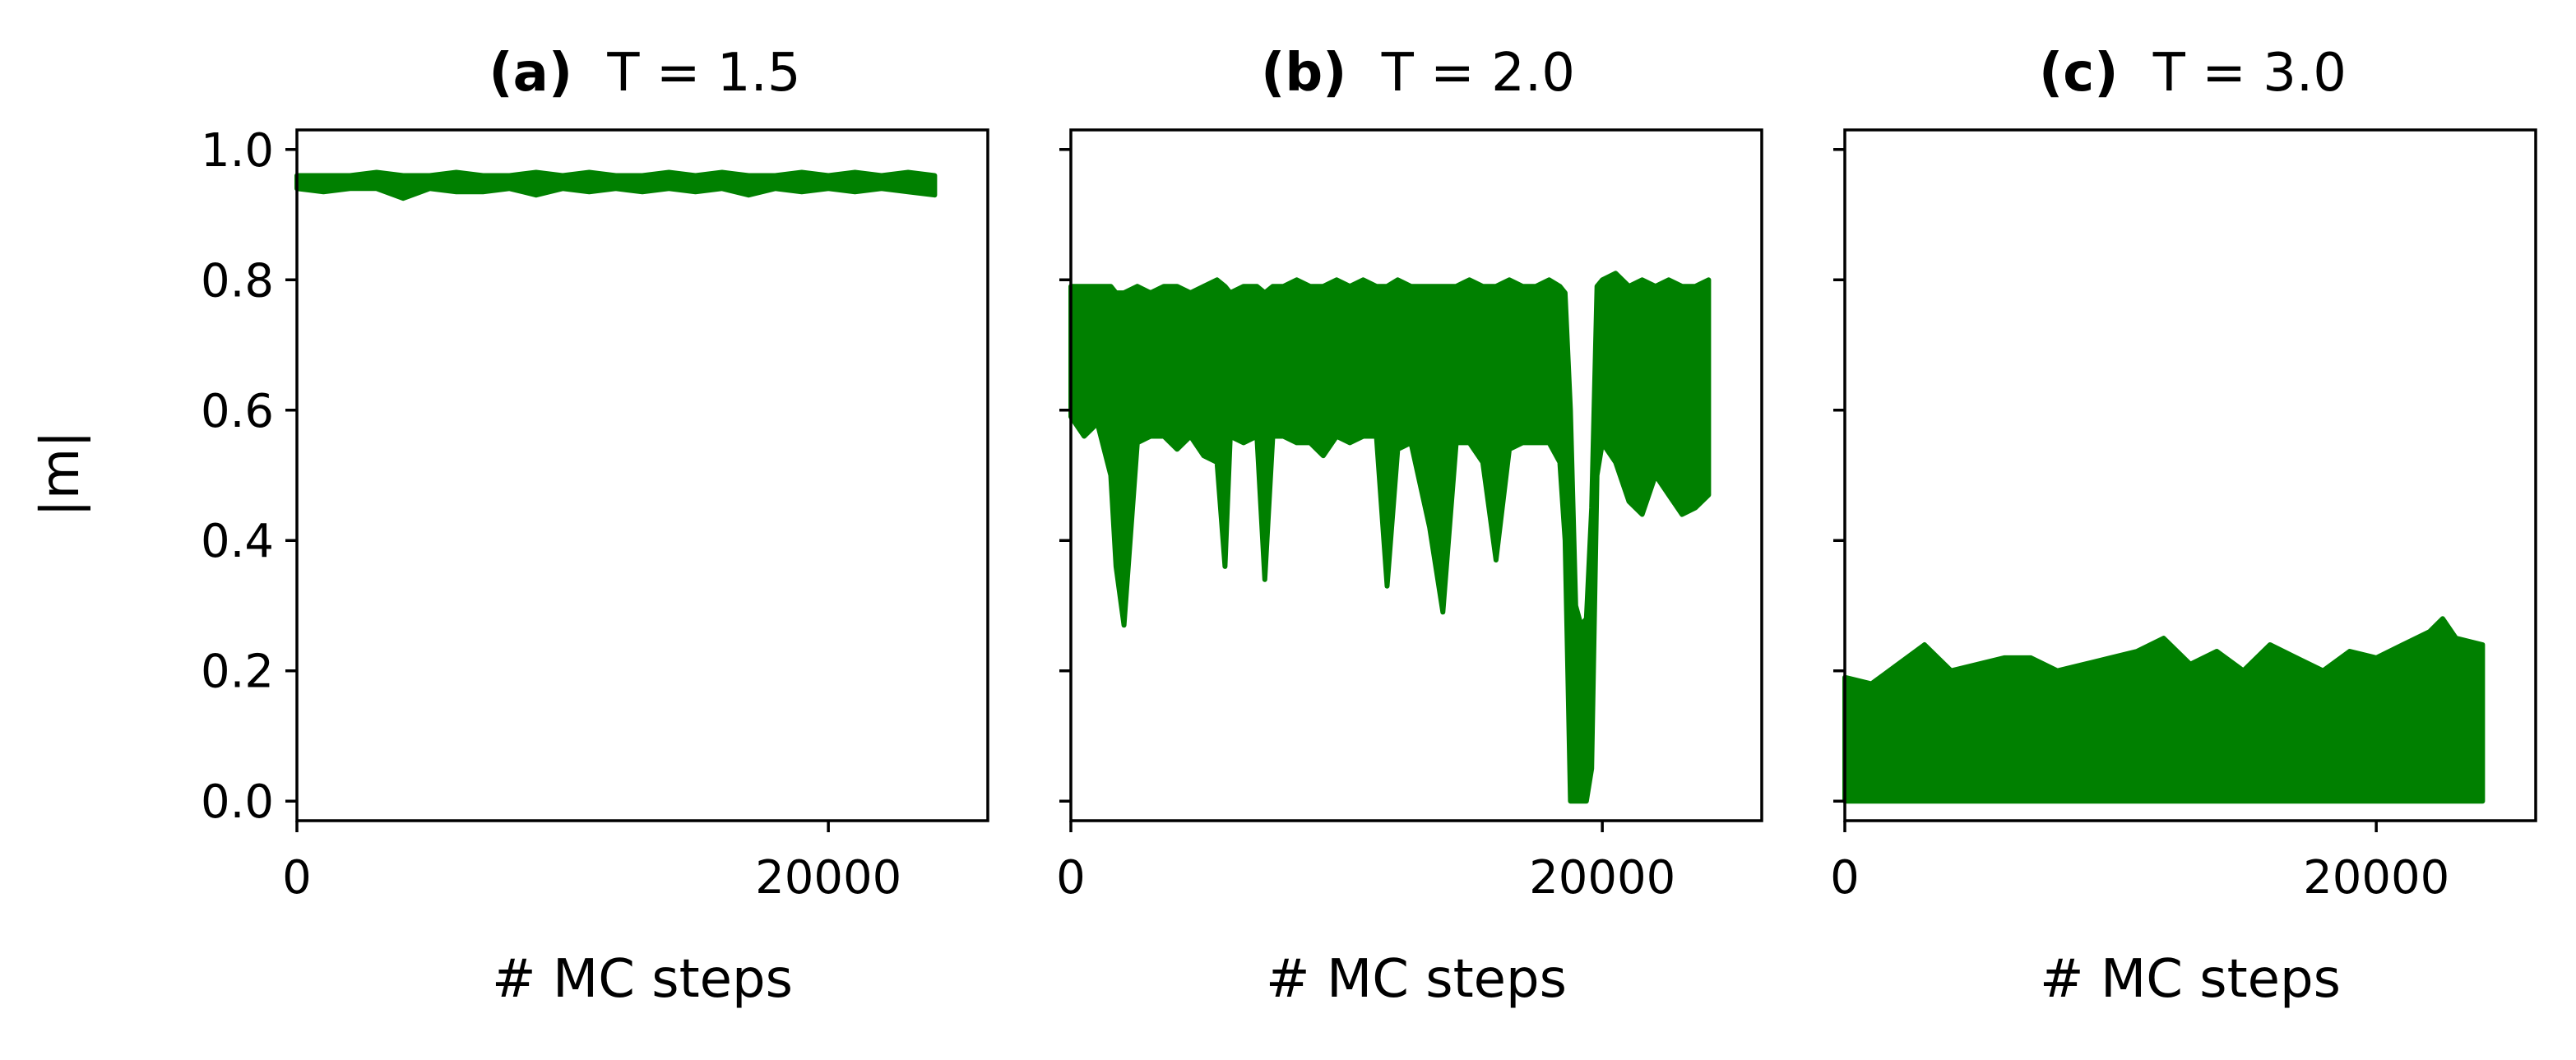 This screenshot has width=2576, height=1060. What do you see at coordinates (2250, 73) in the screenshot?
I see `panel-title-text: T = 3.0` at bounding box center [2250, 73].